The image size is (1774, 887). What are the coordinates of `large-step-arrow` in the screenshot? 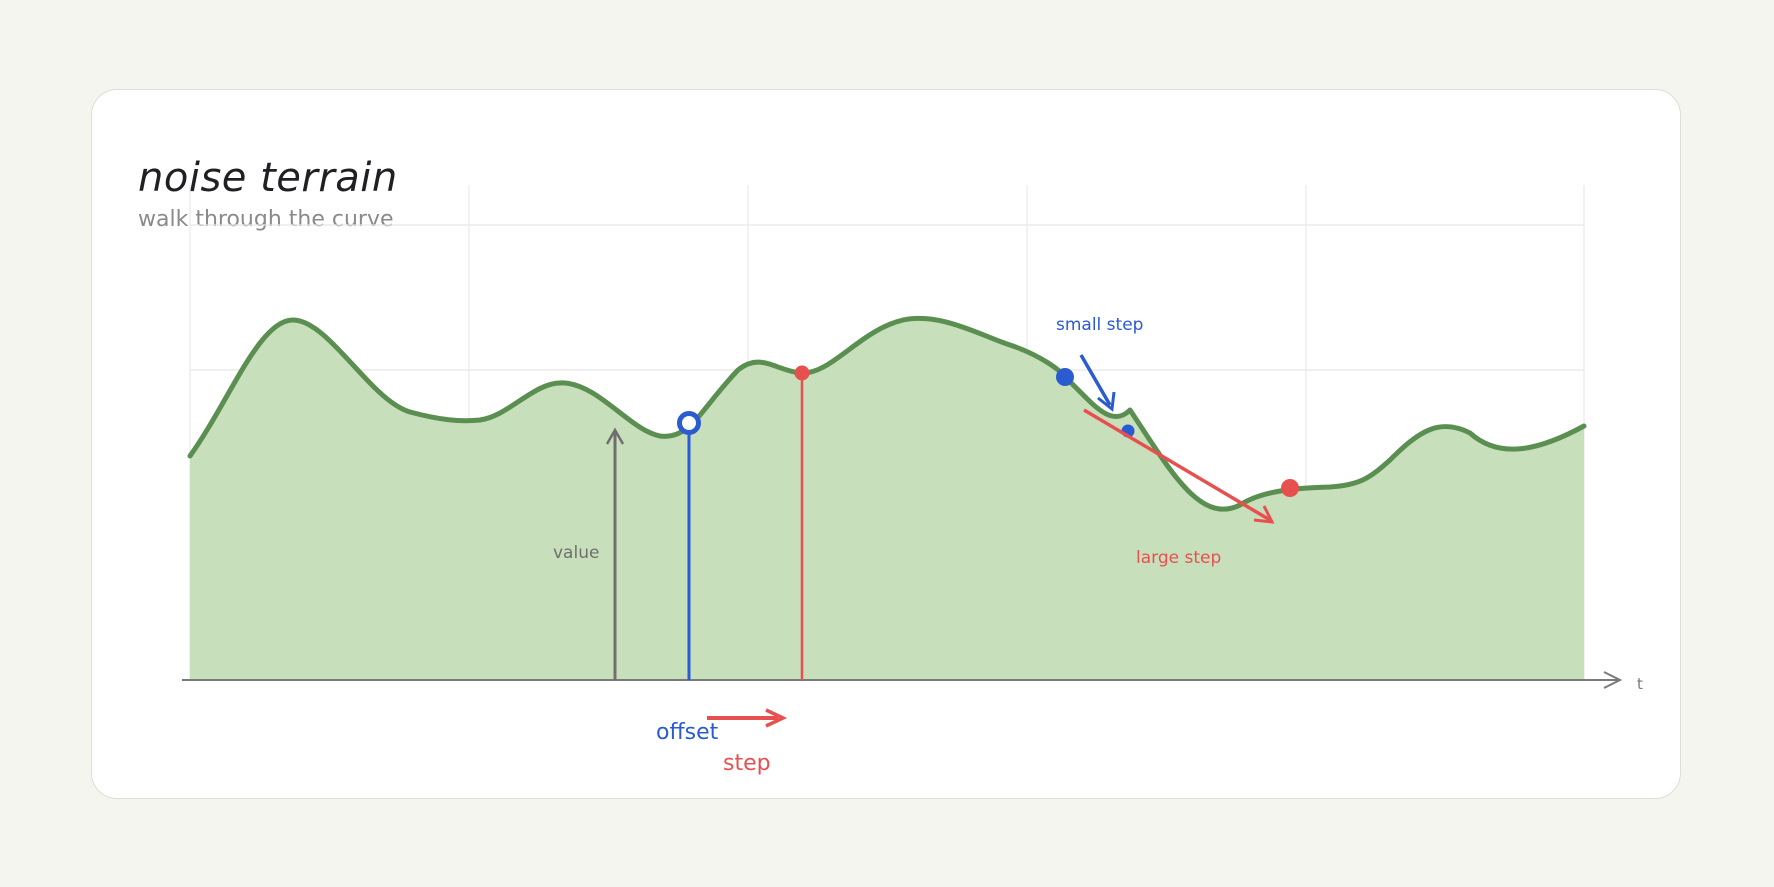 It's located at (1177, 465).